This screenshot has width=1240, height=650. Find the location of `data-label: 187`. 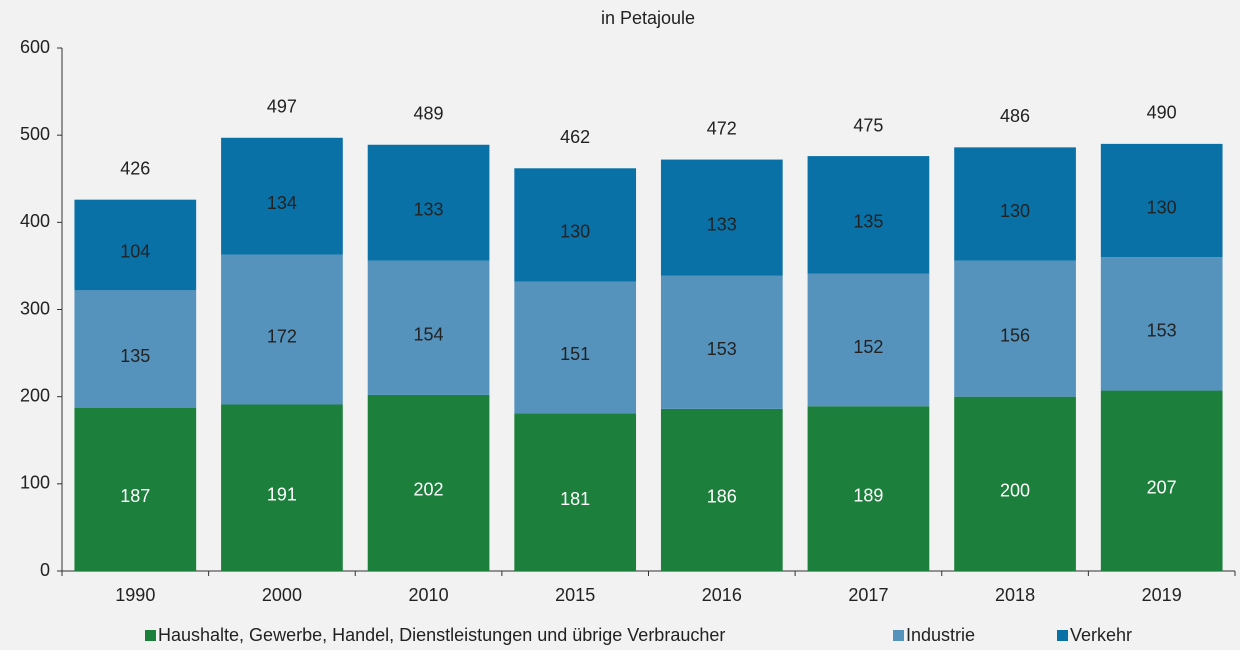

data-label: 187 is located at coordinates (135, 496).